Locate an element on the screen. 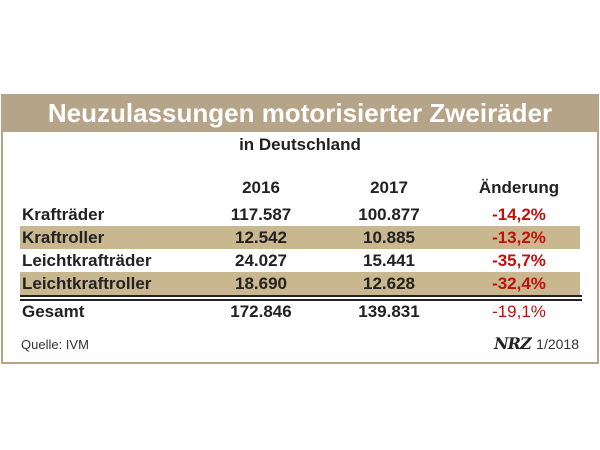  row-label: Leichtkraftroller is located at coordinates (87, 283).